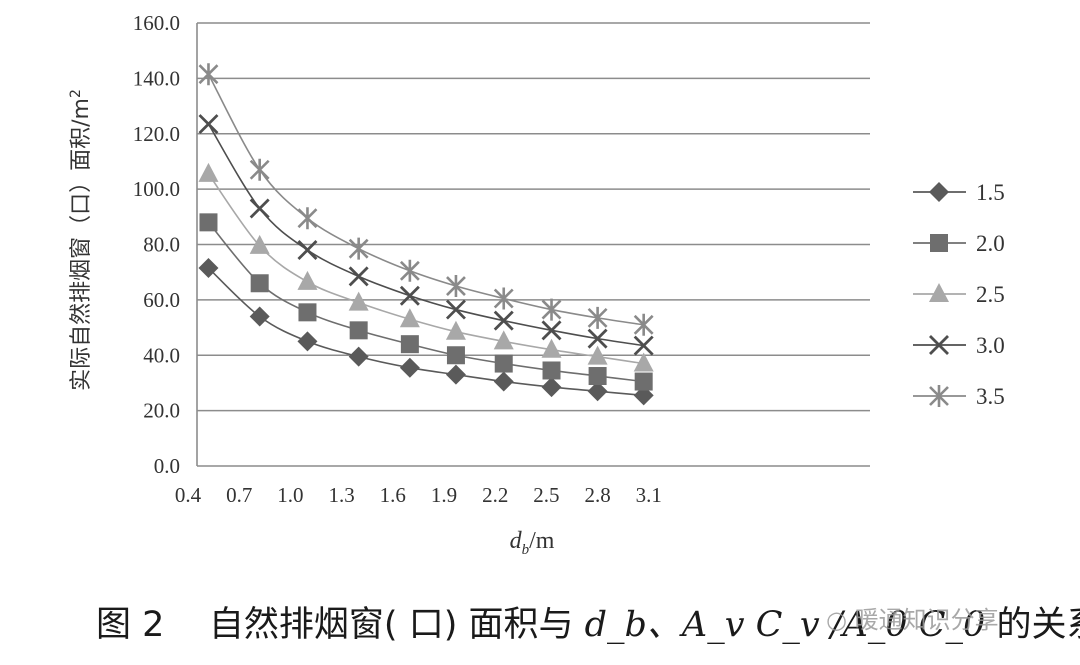 This screenshot has height=665, width=1080. I want to click on x-tick-label: 0.4, so click(188, 495).